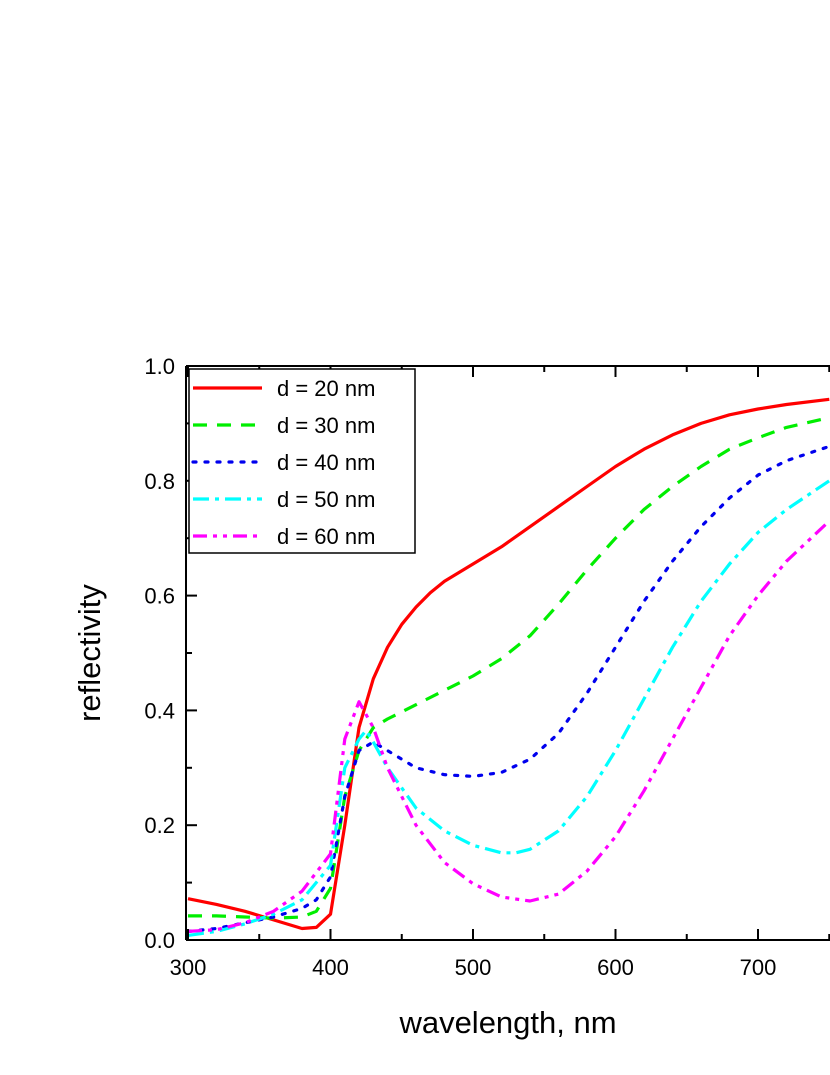 Image resolution: width=830 pixels, height=1075 pixels. What do you see at coordinates (326, 425) in the screenshot?
I see `legend-label-2: d = 30 nm` at bounding box center [326, 425].